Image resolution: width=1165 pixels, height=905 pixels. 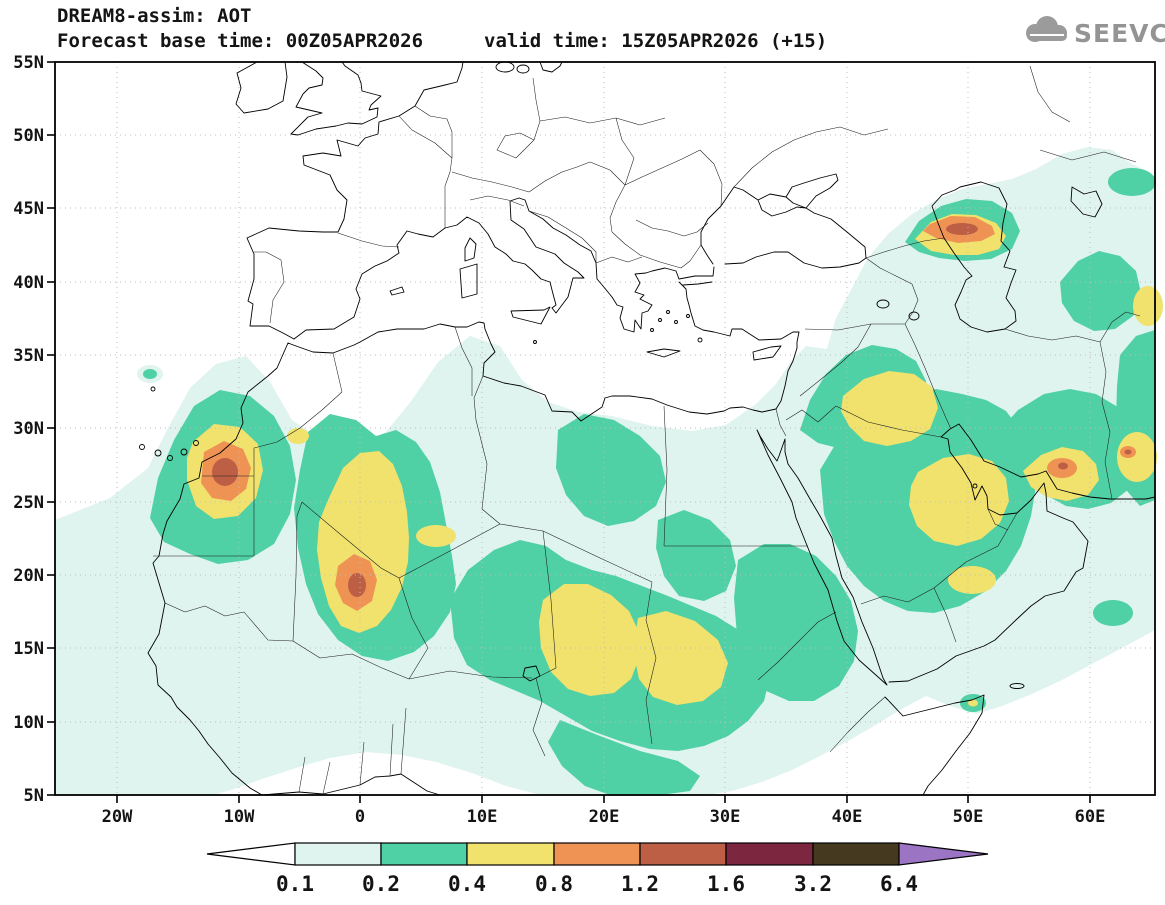 I want to click on valid-time: valid time: 15Z05APR2026 (+15), so click(x=655, y=41).